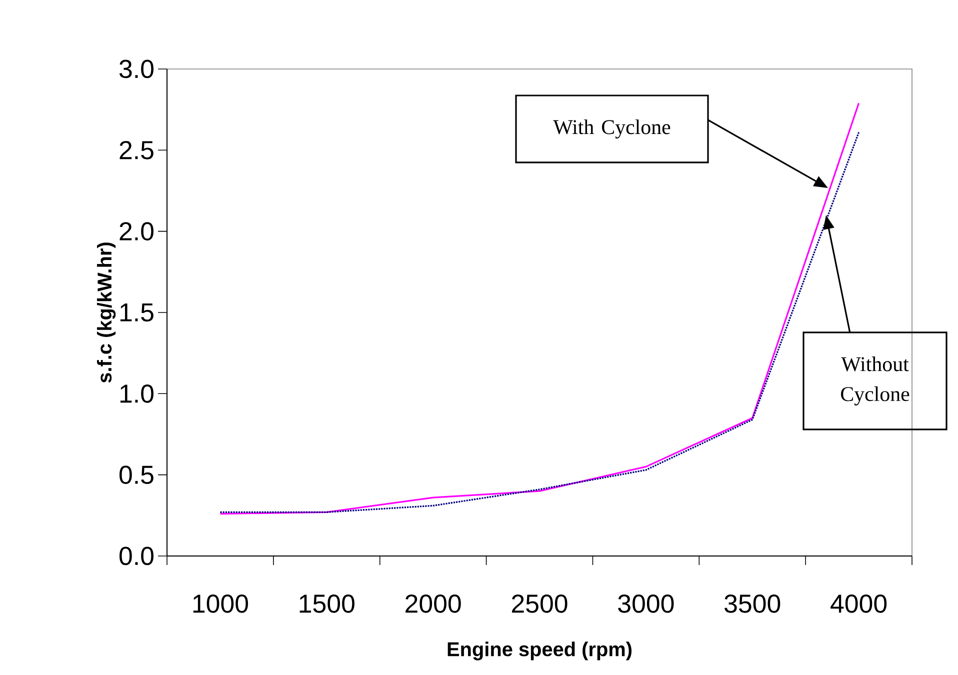  I want to click on x-tick-label: 3000, so click(646, 603).